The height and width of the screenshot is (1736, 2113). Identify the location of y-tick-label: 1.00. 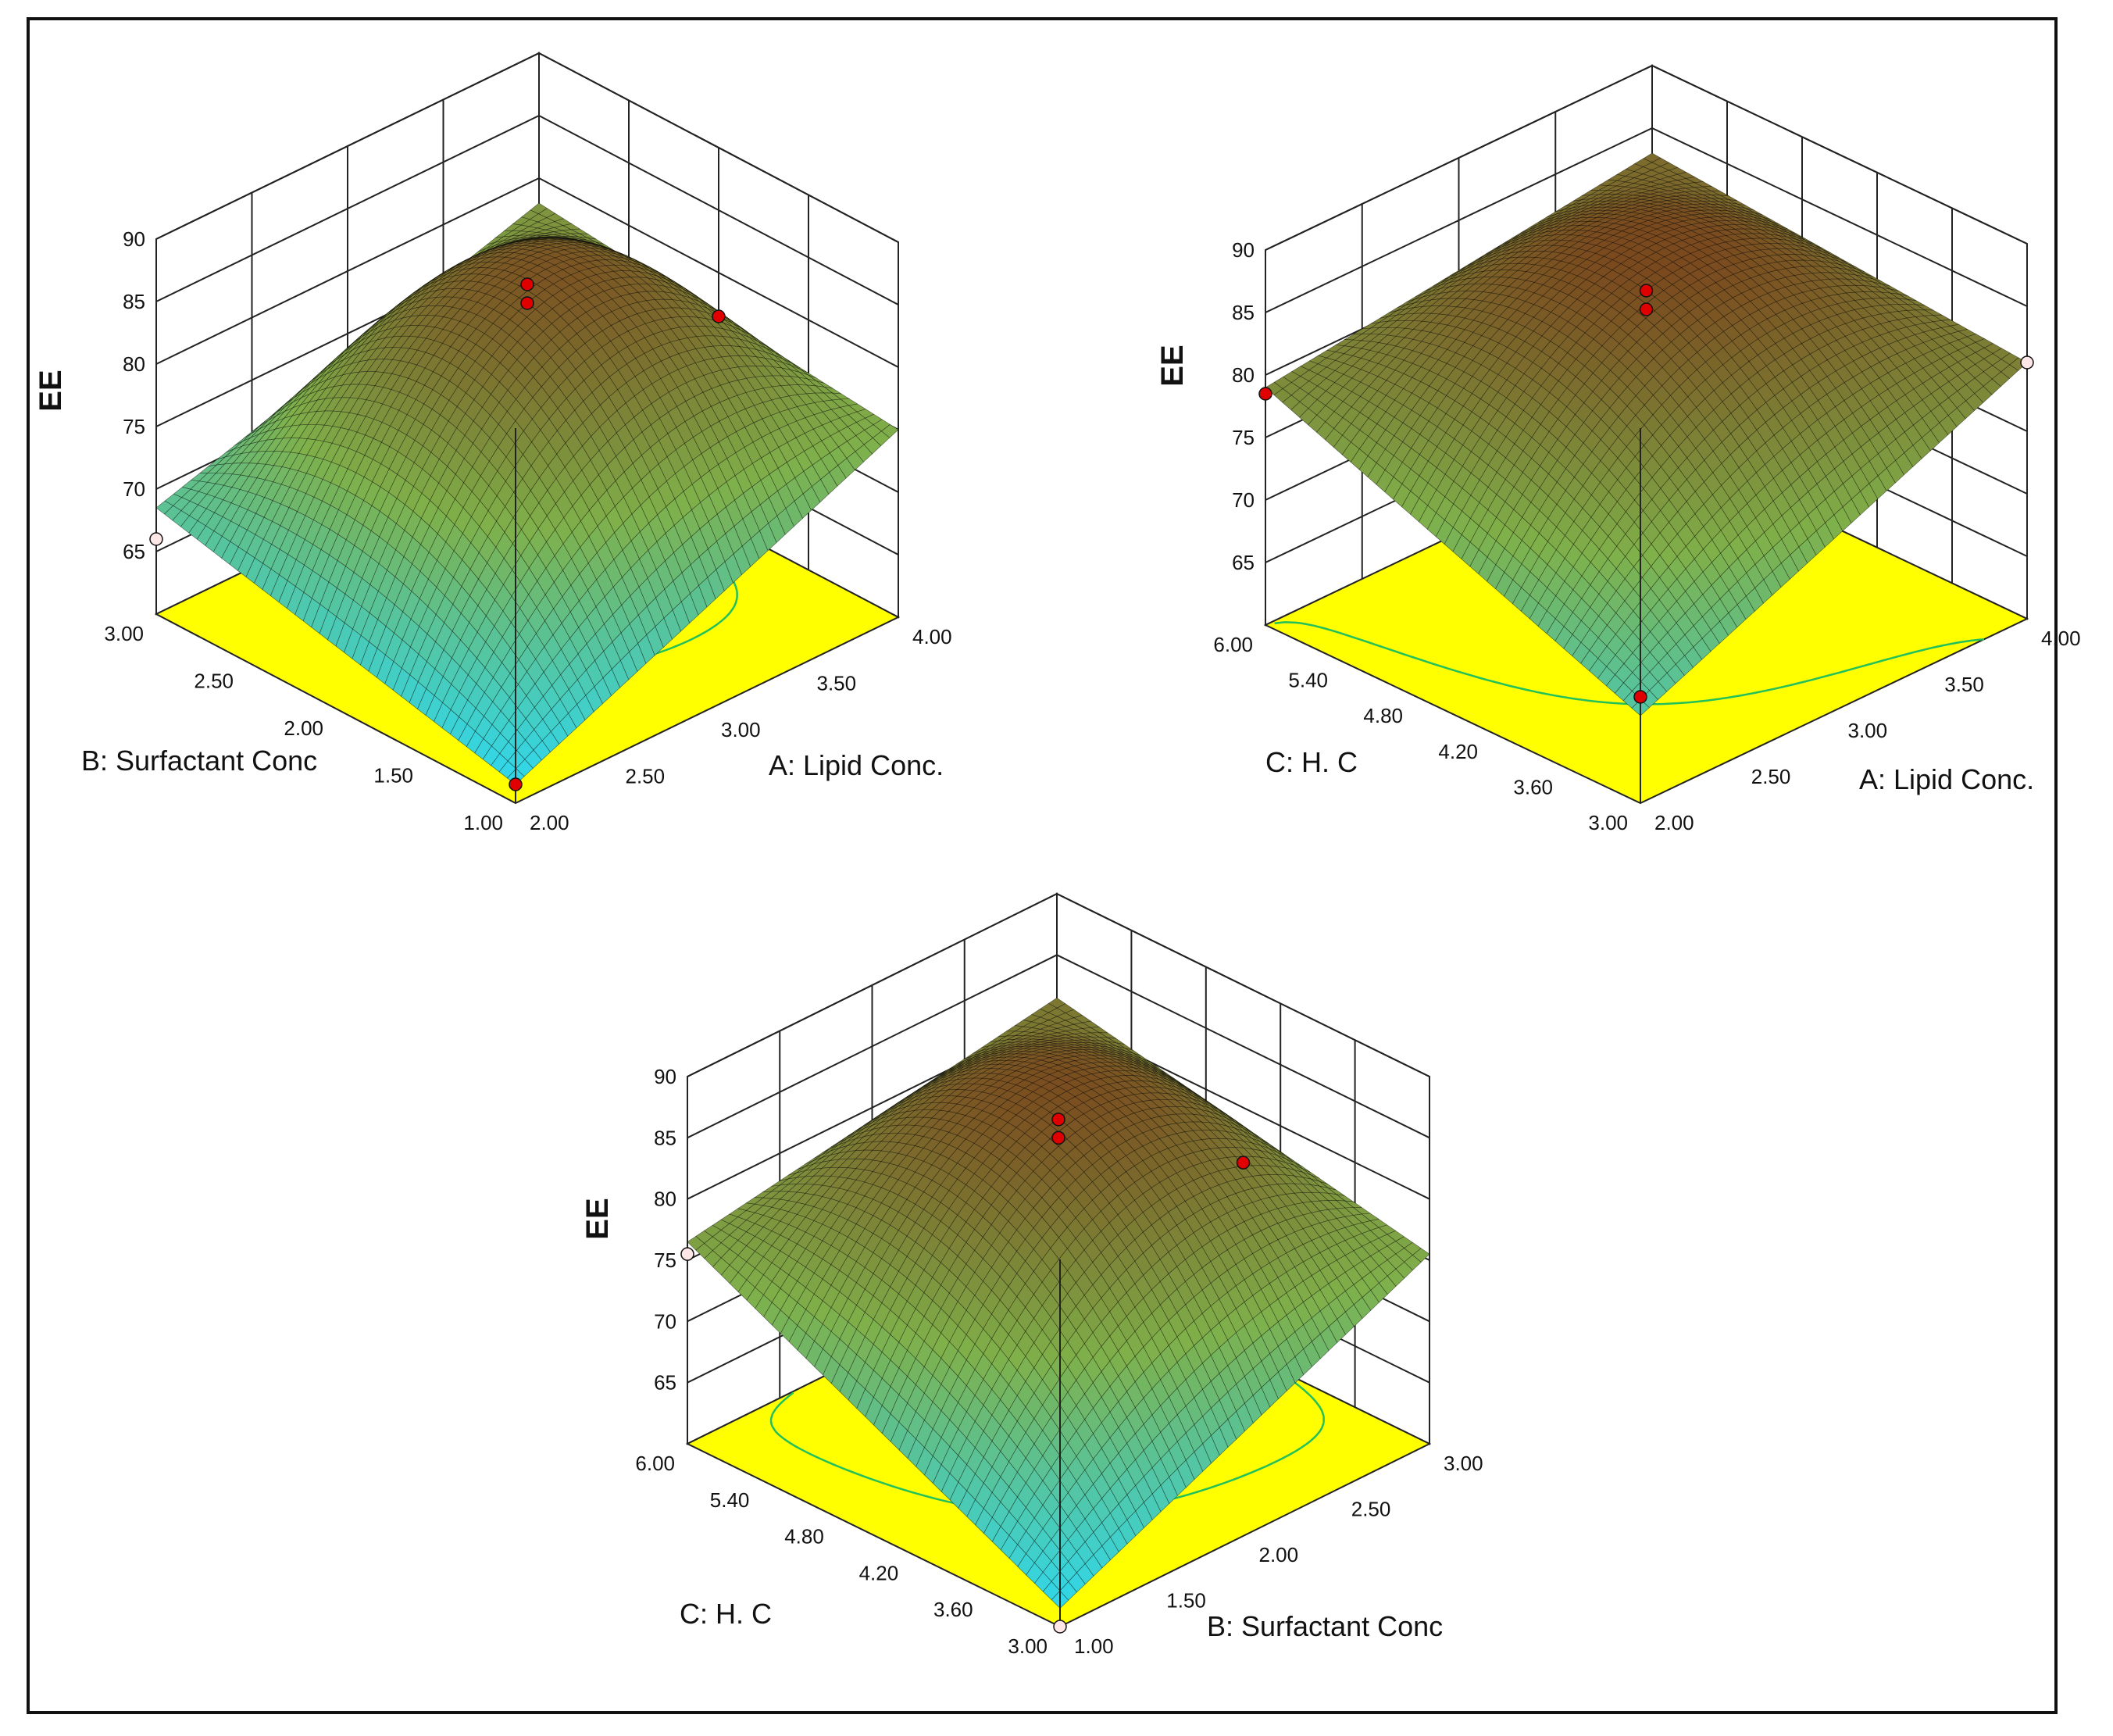
(483, 823).